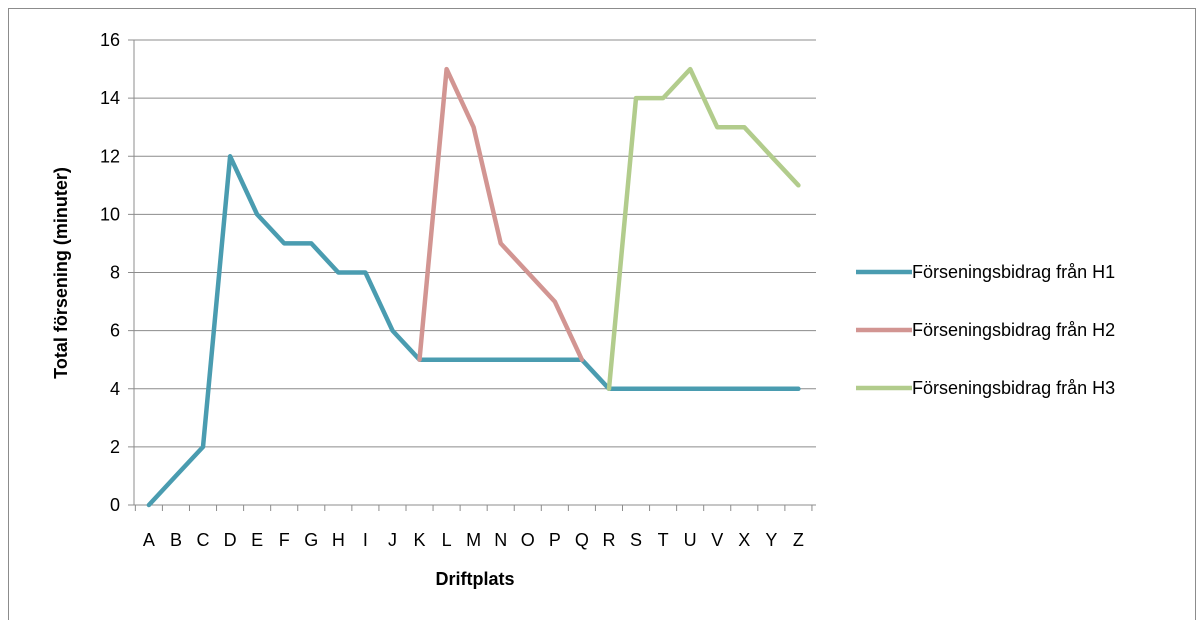 The width and height of the screenshot is (1202, 620). What do you see at coordinates (115, 273) in the screenshot?
I see `y-tick-label: 8` at bounding box center [115, 273].